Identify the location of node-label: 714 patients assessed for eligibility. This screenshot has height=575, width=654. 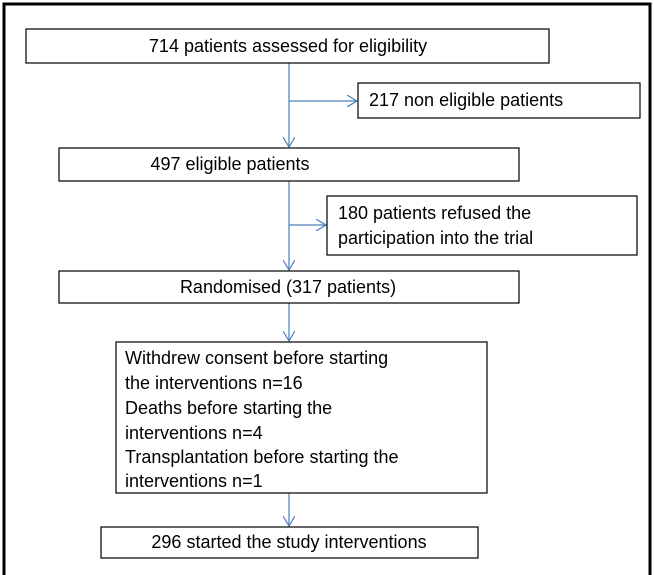
(288, 46).